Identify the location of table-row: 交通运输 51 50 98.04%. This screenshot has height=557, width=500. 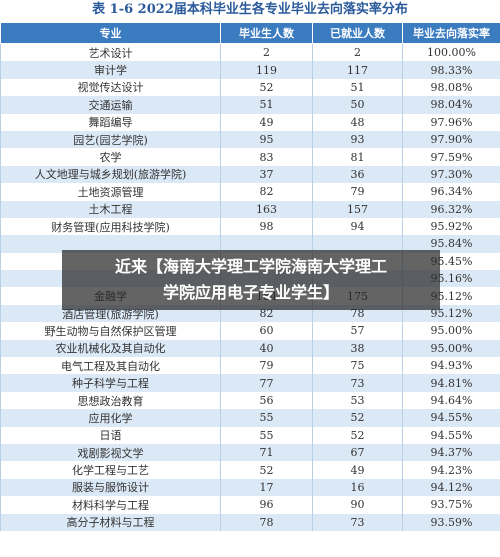
(250, 105).